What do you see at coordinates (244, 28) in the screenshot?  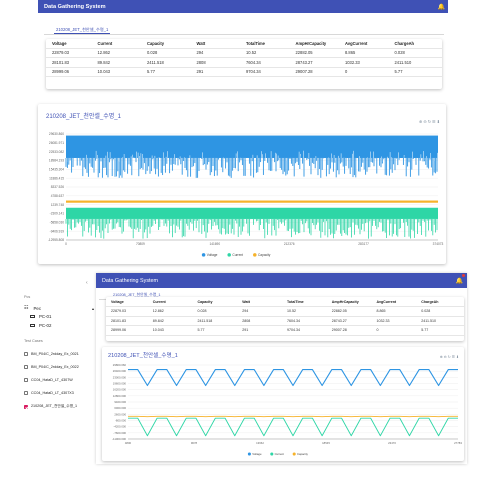 I see `tab-bar: 210208_JET_천안셀_수명_1` at bounding box center [244, 28].